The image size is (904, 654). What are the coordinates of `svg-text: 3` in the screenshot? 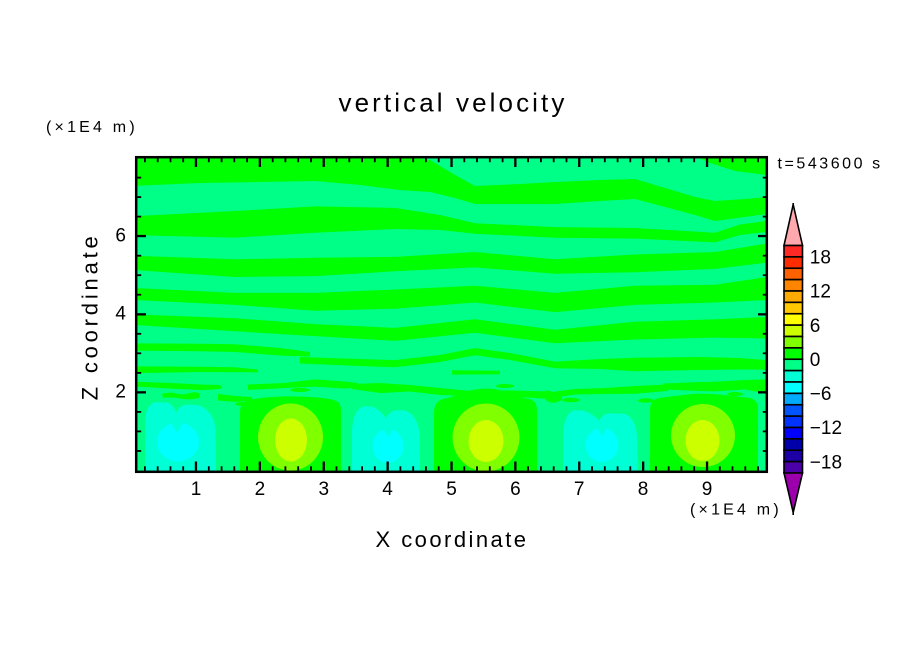 It's located at (324, 489).